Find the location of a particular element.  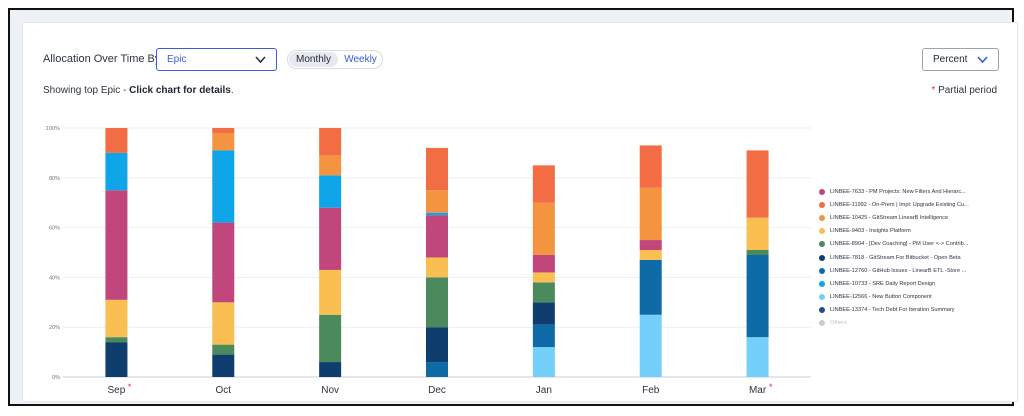

partial-period-label: Partial period is located at coordinates (967, 90).